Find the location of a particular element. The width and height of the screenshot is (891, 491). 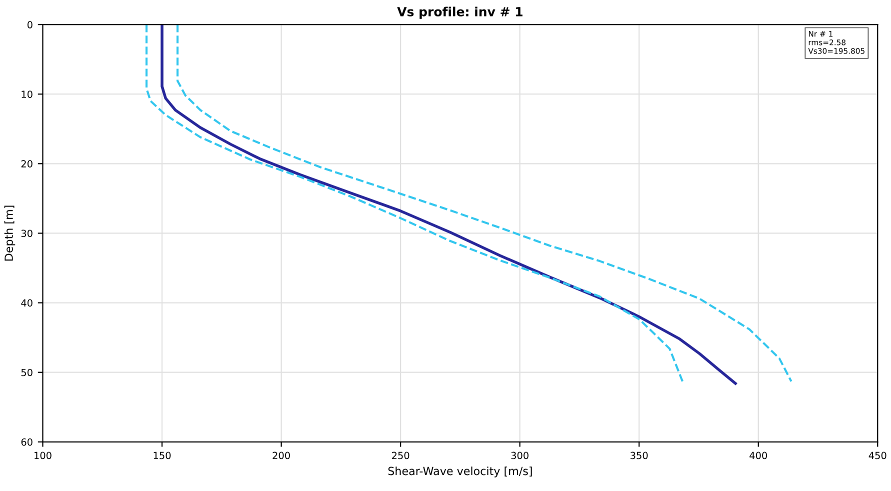

x-axis-title: Shear-Wave velocity [m/s] is located at coordinates (460, 472).